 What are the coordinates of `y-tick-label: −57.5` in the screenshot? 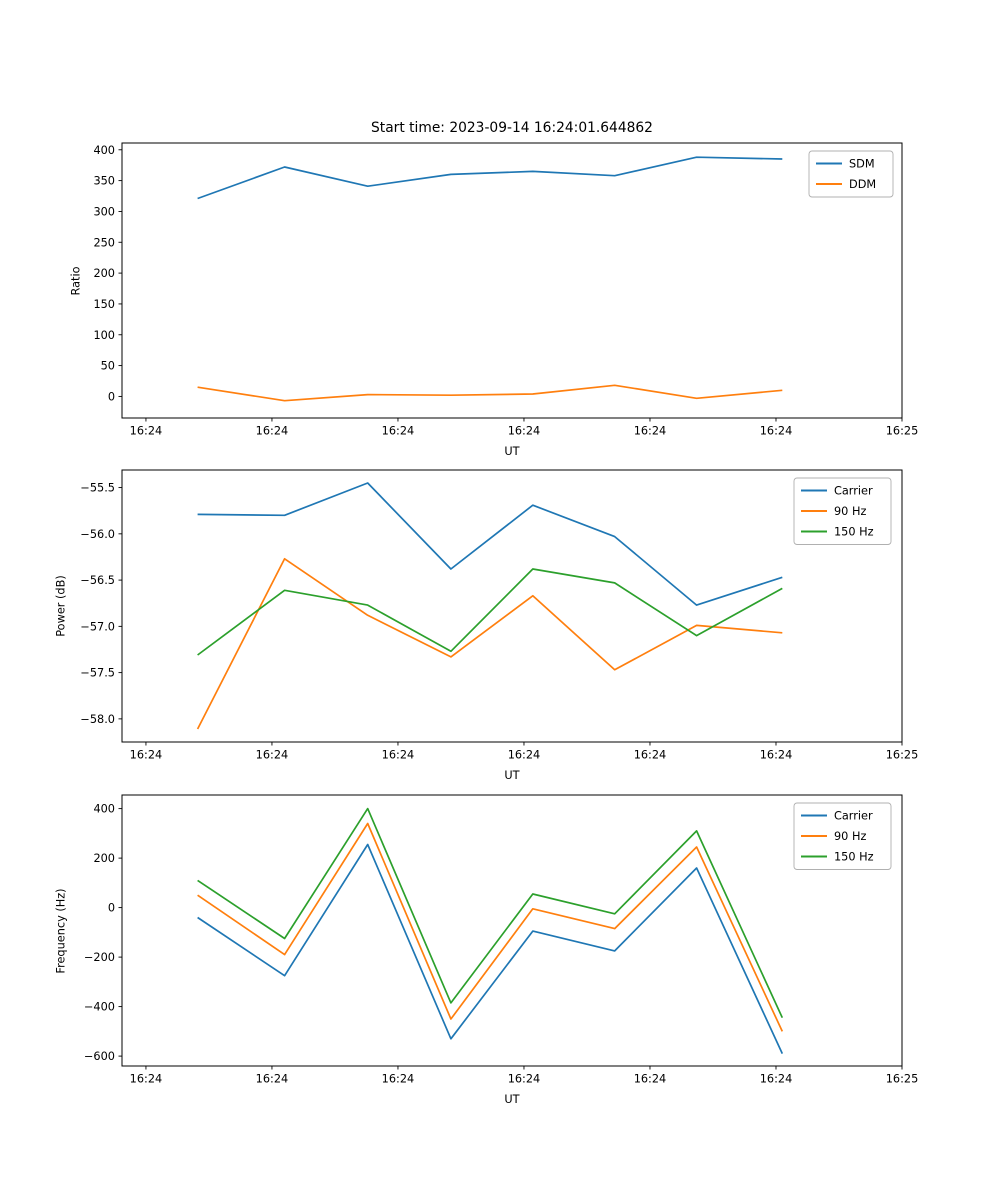 It's located at (97, 673).